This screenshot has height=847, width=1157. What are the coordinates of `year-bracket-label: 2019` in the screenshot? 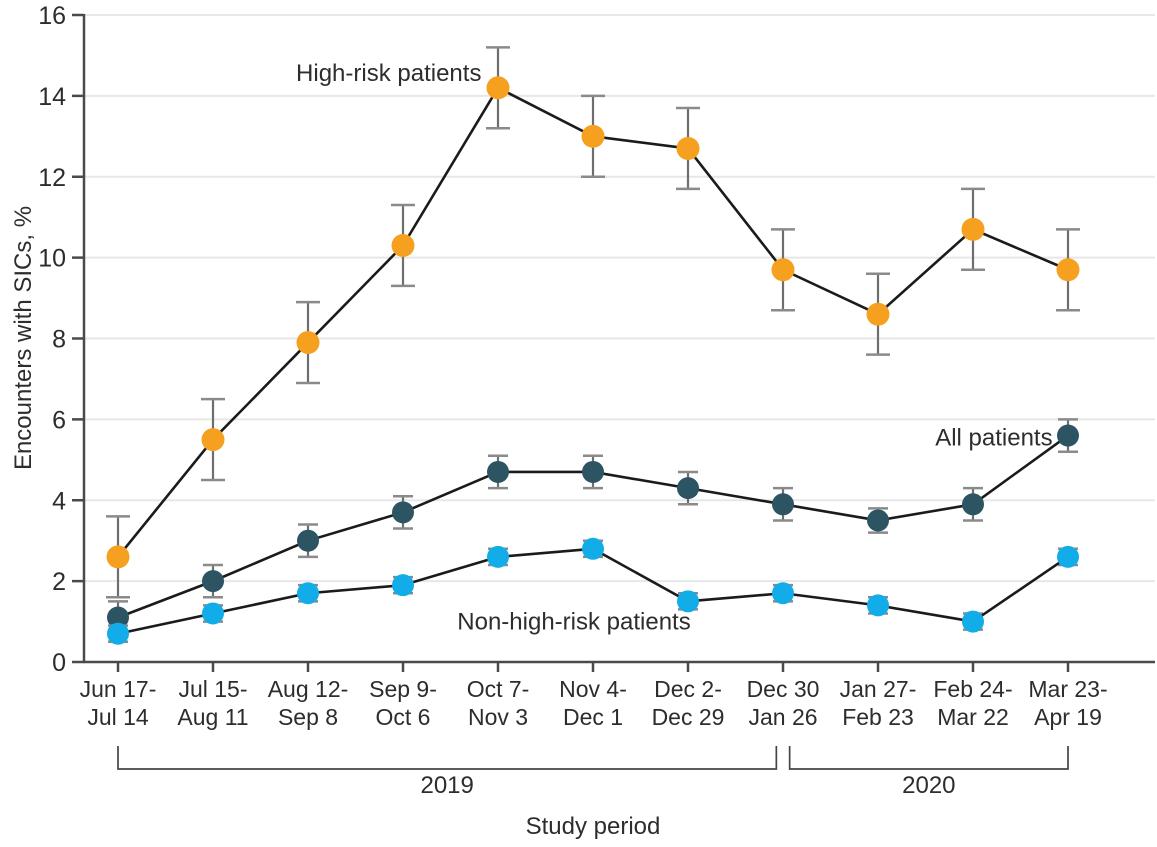 It's located at (446, 785).